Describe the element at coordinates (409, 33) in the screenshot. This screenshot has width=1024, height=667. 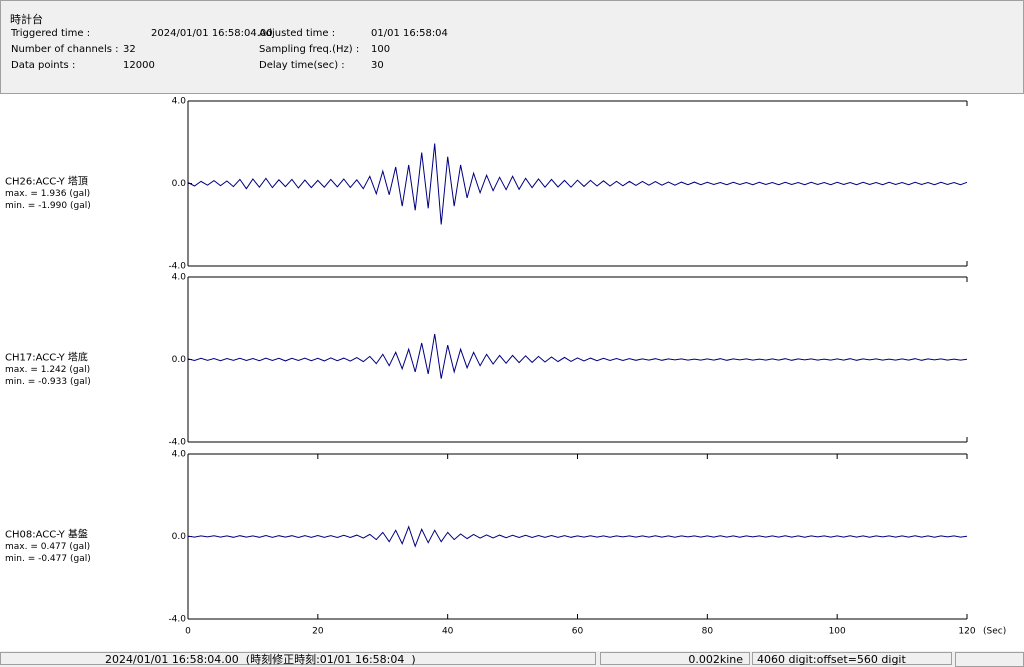
I see `field-value: 01/01 16:58:04` at that location.